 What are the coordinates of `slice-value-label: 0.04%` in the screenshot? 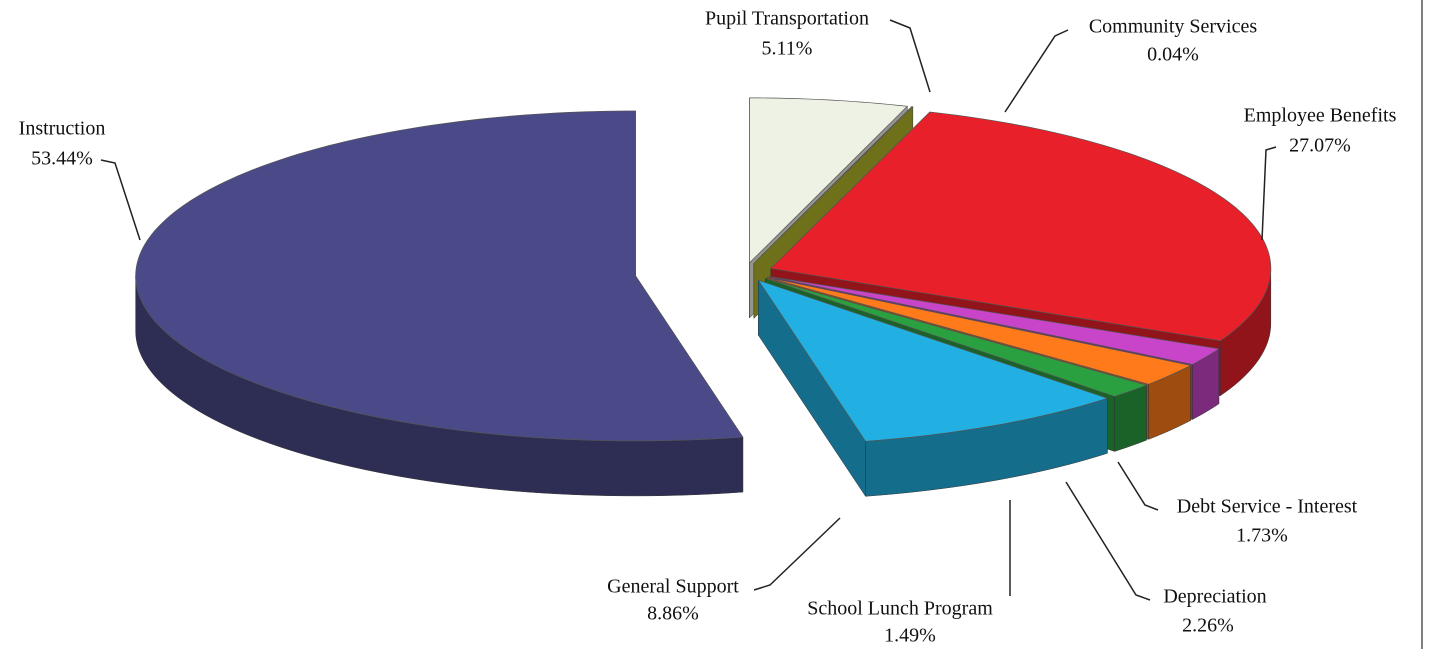 It's located at (1173, 55).